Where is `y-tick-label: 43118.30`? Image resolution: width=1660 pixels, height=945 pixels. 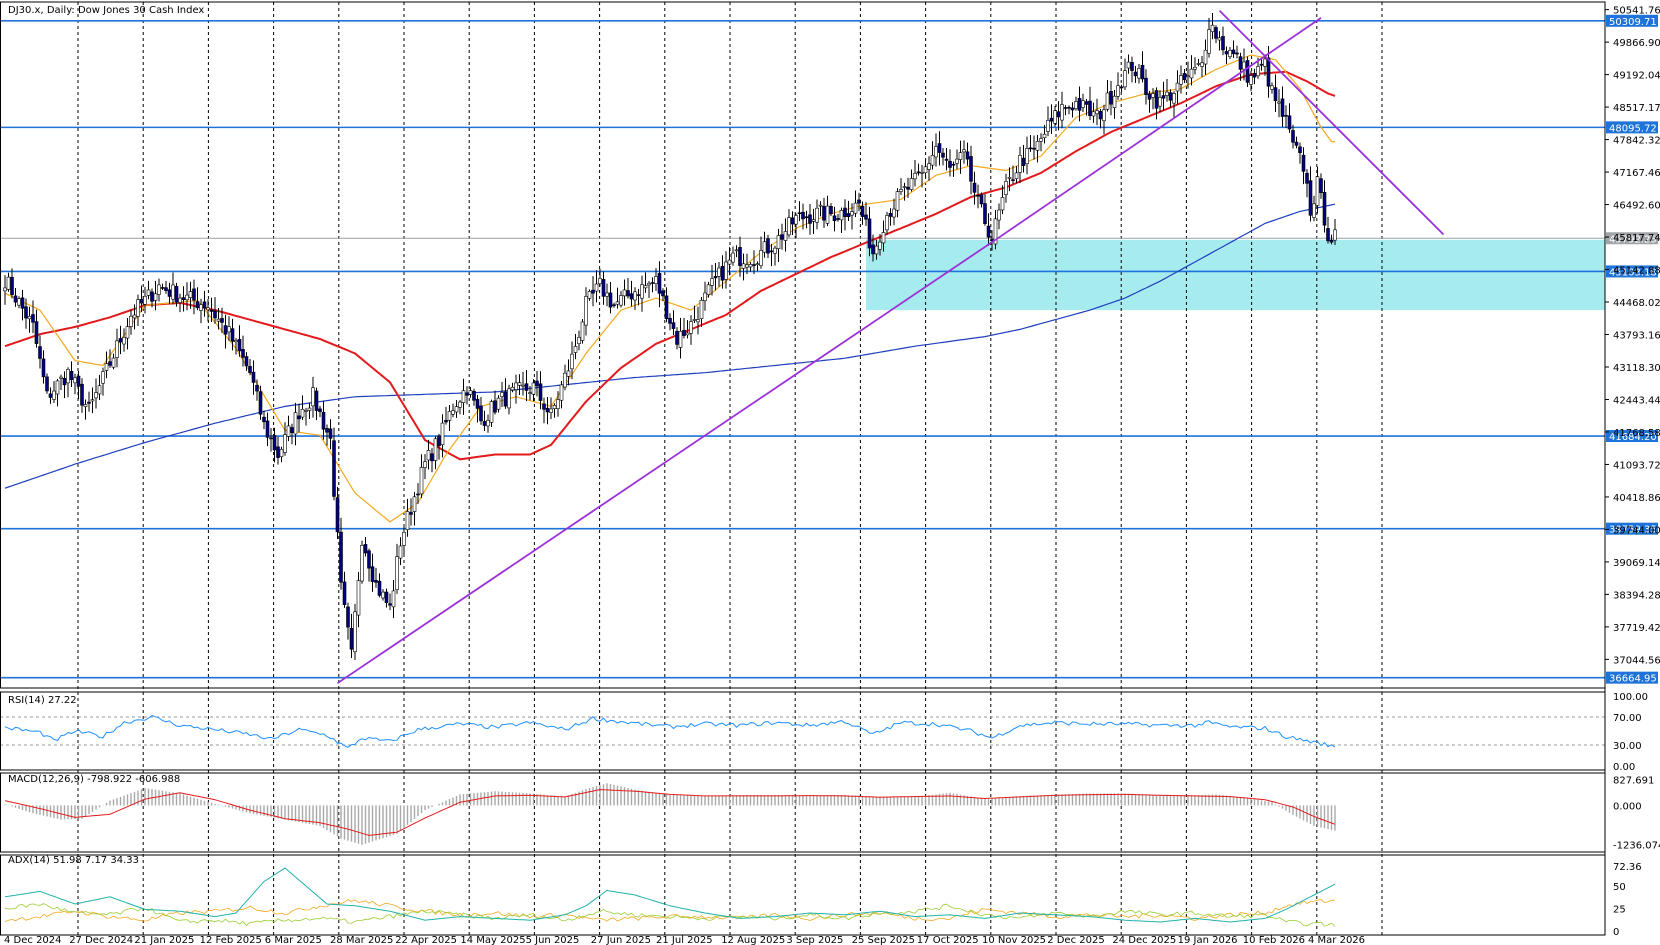
y-tick-label: 43118.30 is located at coordinates (1636, 368).